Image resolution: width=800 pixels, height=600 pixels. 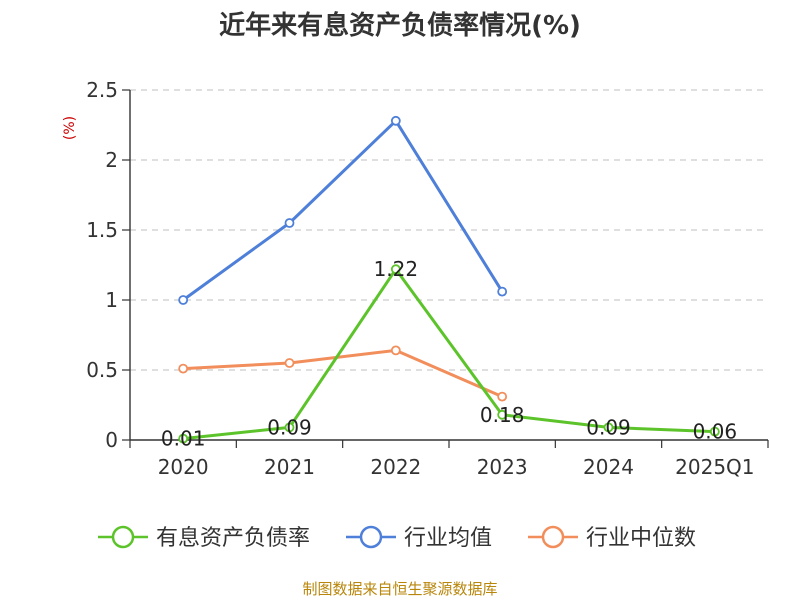 I want to click on legend-item-0: 有息资产负债率, so click(x=204, y=538).